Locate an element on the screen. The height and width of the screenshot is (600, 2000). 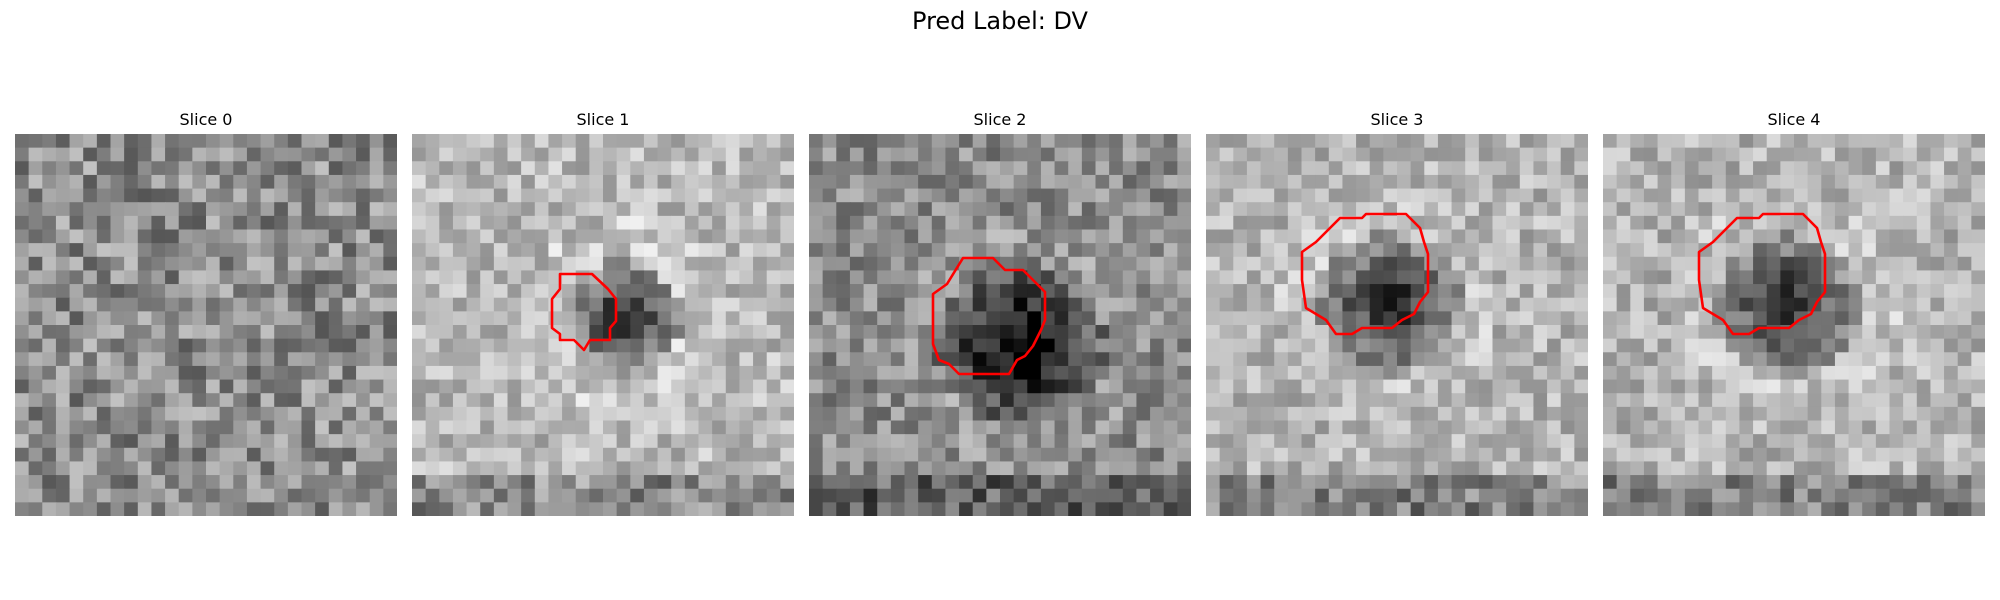
slice-title: Slice 2 is located at coordinates (1000, 119).